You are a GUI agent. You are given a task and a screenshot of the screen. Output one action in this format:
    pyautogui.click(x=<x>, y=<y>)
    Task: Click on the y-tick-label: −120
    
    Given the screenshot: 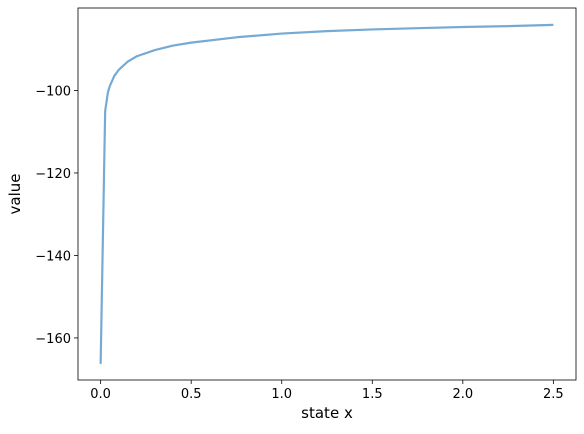 What is the action you would take?
    pyautogui.click(x=53, y=174)
    